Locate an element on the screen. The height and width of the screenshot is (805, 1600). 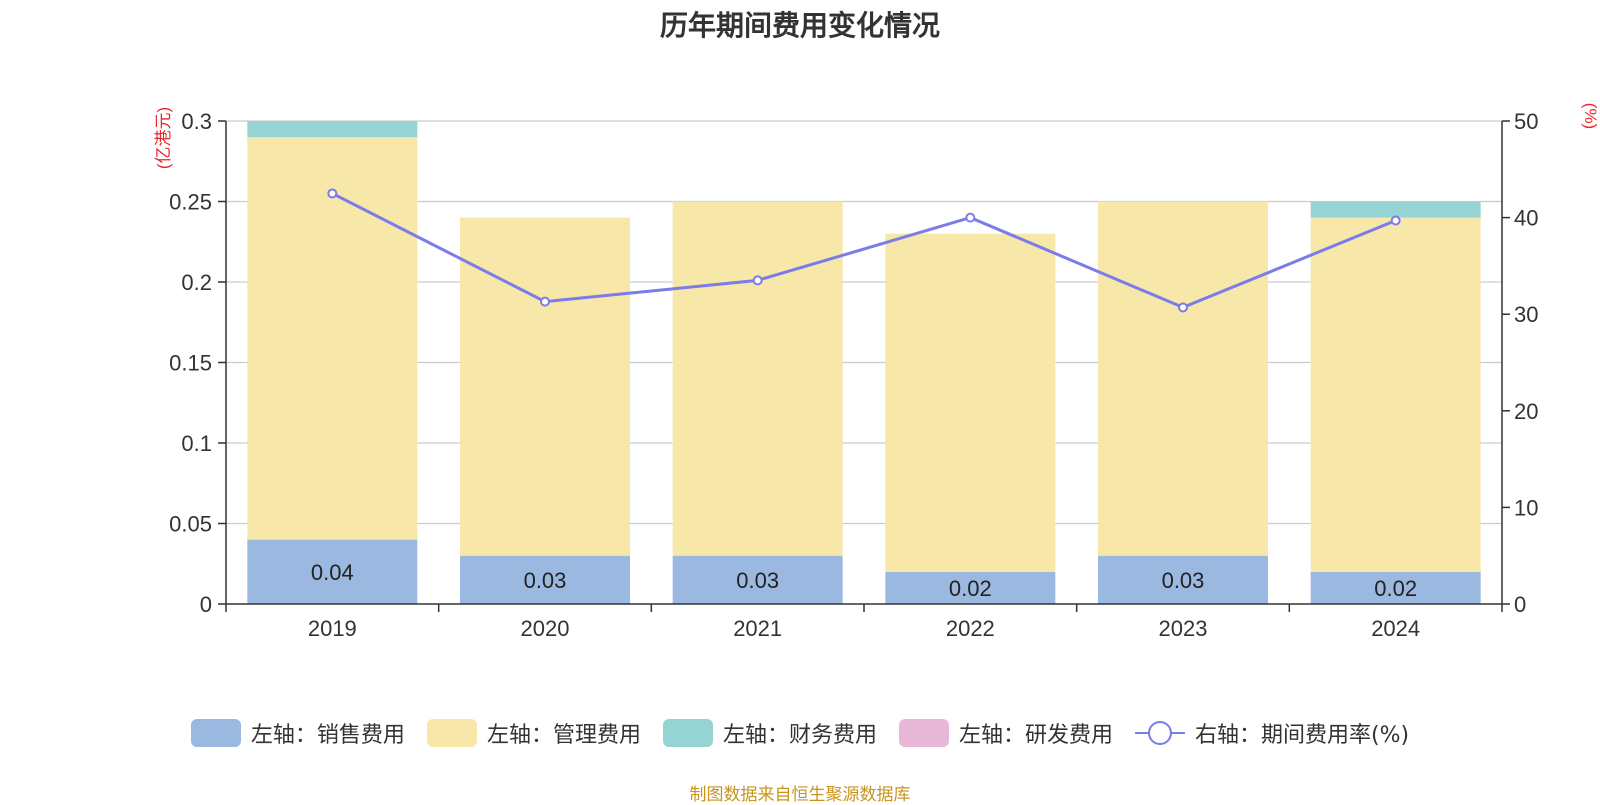
legend-swatch-rate is located at coordinates (1159, 733).